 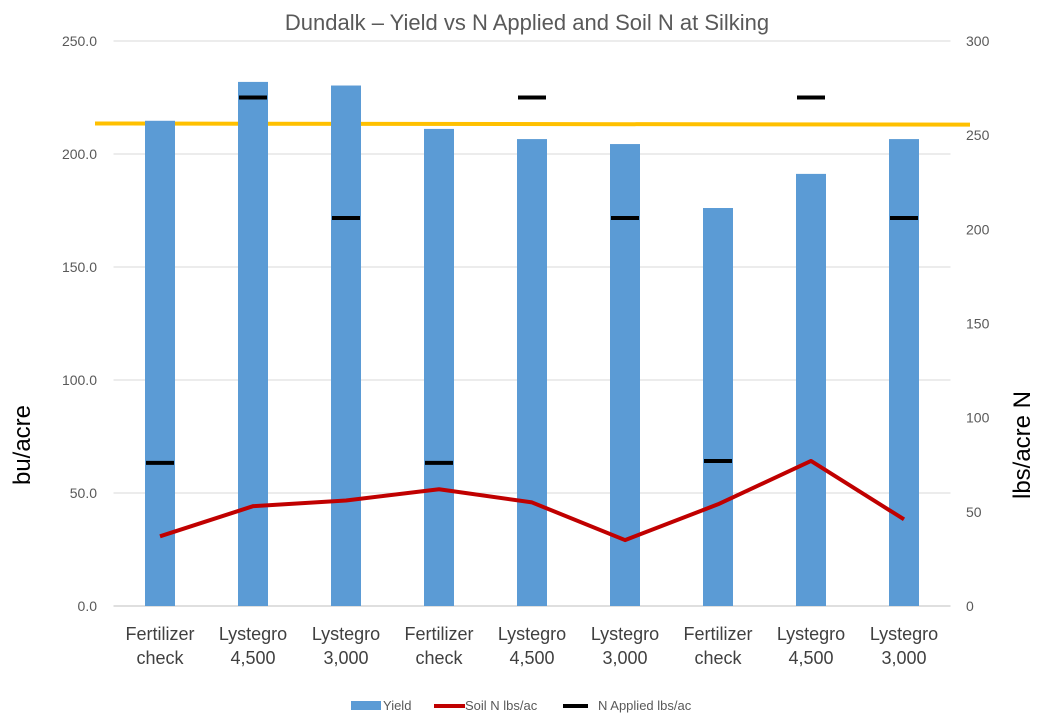 What do you see at coordinates (22, 445) in the screenshot?
I see `y-axis-label: bu/acre` at bounding box center [22, 445].